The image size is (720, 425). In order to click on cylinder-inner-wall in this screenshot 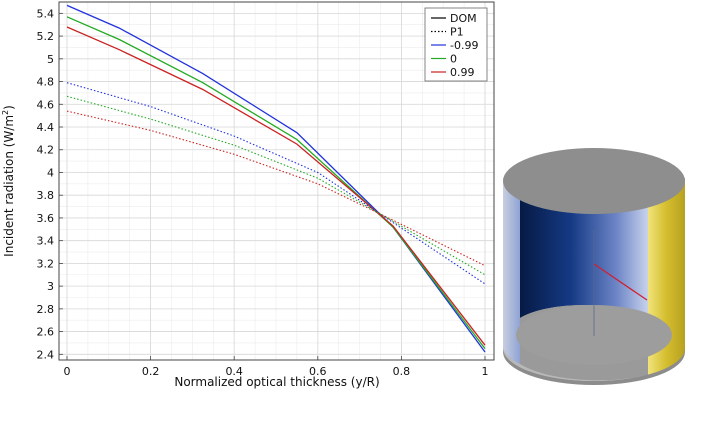, I will do `click(584, 259)`.